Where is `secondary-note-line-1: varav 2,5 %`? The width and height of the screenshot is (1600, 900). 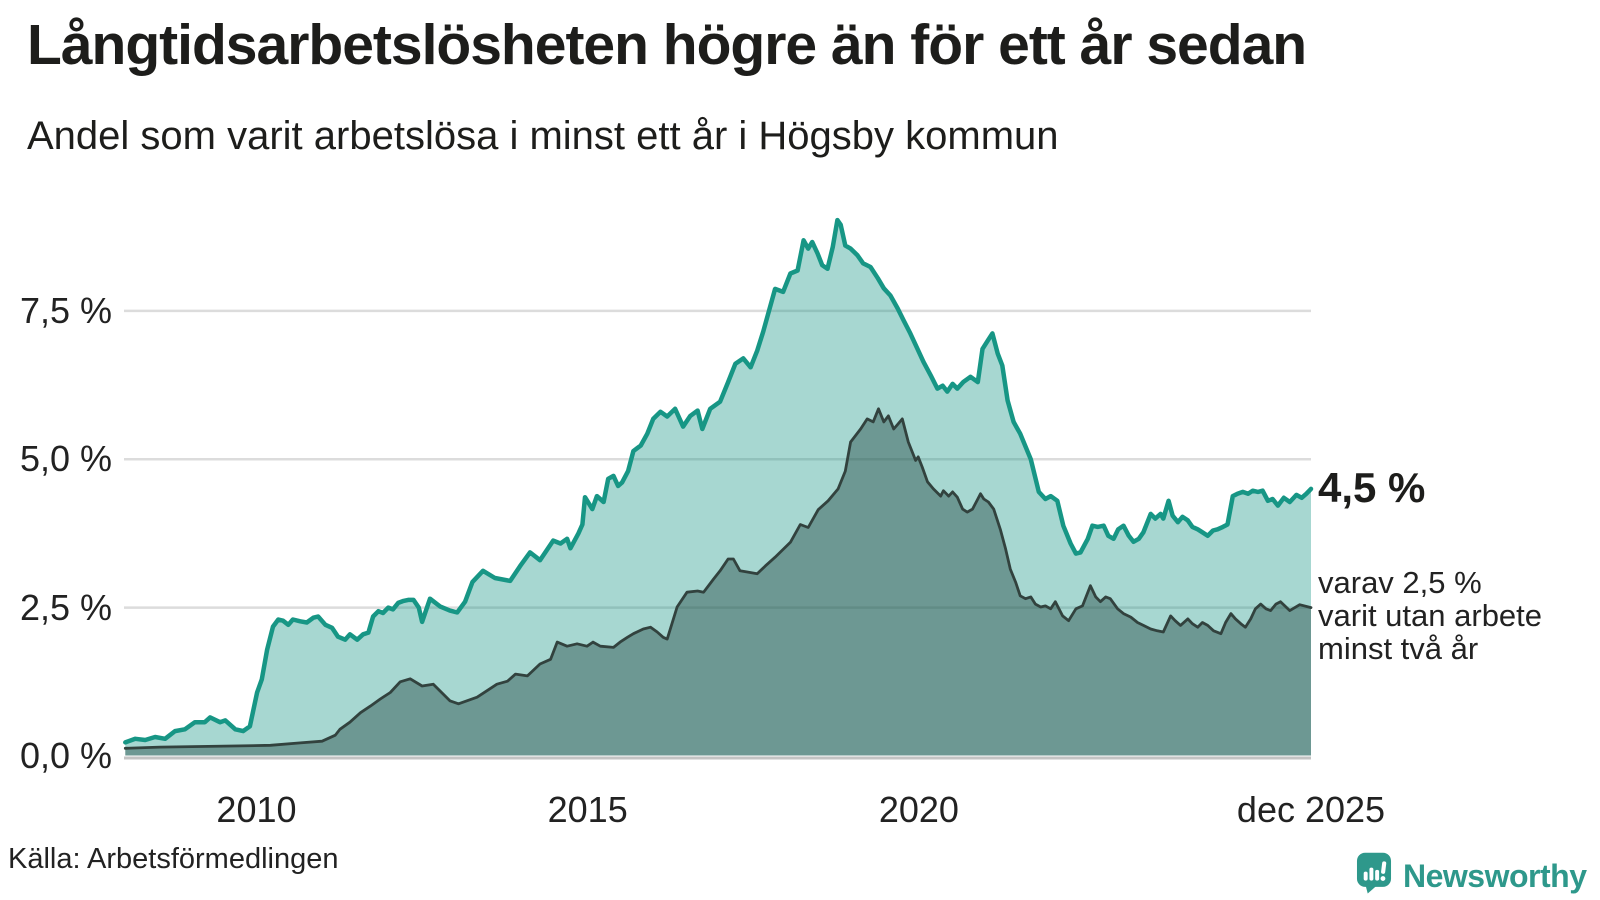
secondary-note-line-1: varav 2,5 % is located at coordinates (1400, 582).